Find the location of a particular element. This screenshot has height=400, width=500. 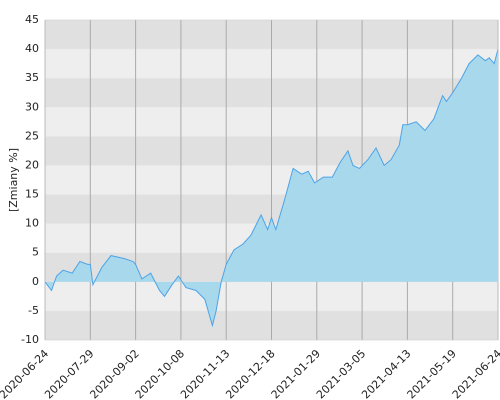

y-tick-label: 5 is located at coordinates (35, 252).